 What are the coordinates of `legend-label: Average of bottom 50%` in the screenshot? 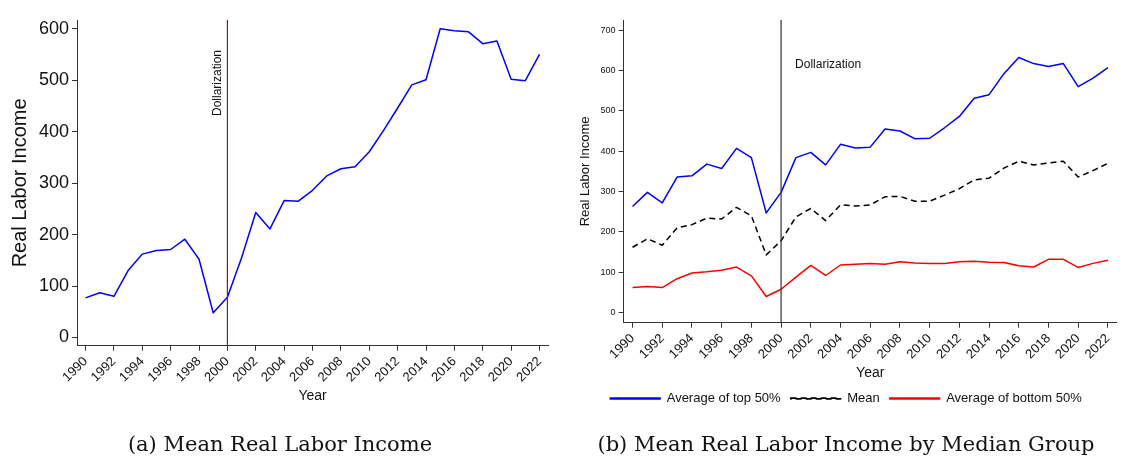 It's located at (1014, 398).